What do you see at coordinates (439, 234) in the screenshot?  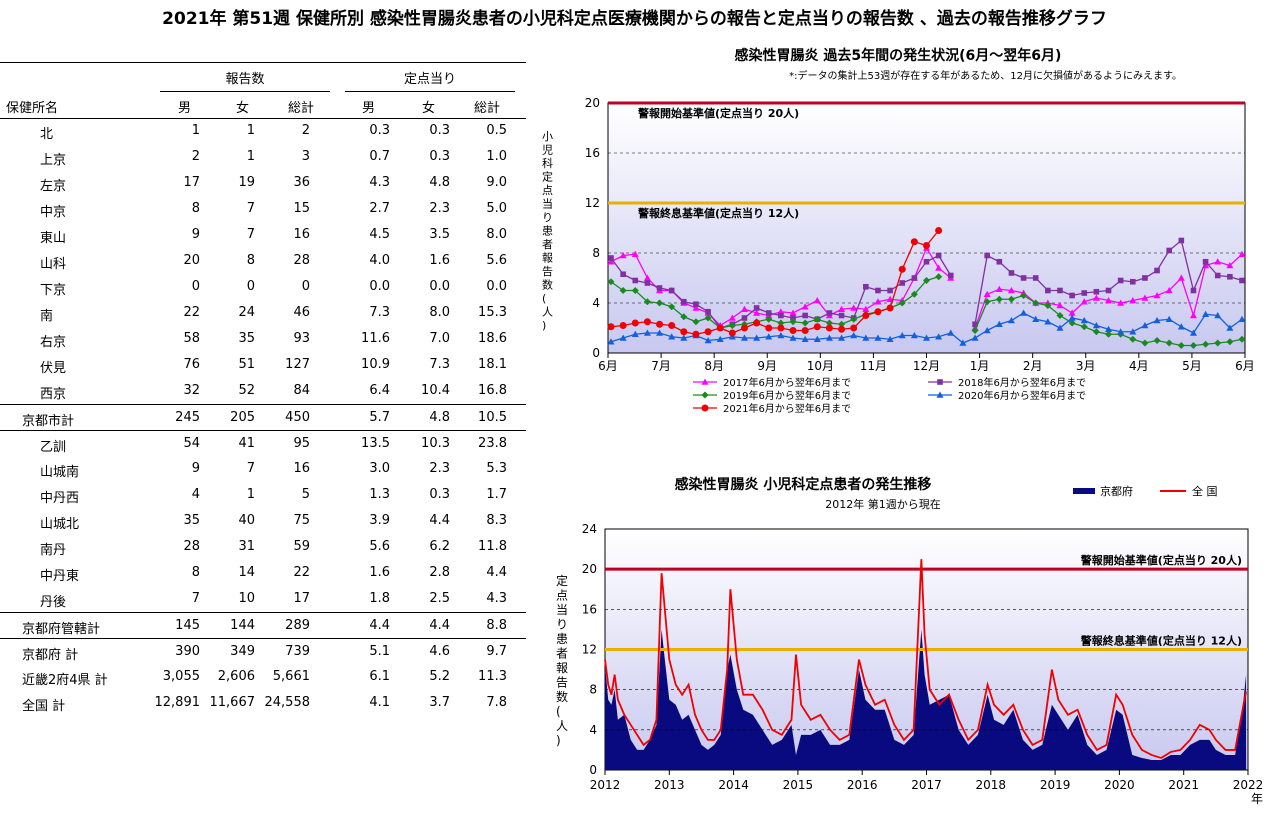 I see `cell-pf: 3.5` at bounding box center [439, 234].